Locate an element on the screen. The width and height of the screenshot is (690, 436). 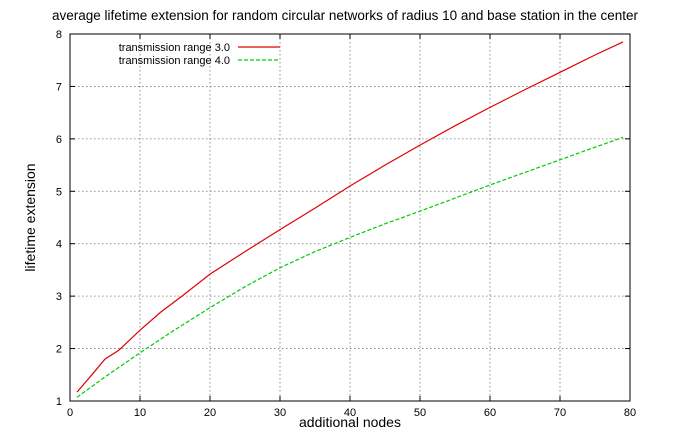
x-tick-label: 60 is located at coordinates (490, 413).